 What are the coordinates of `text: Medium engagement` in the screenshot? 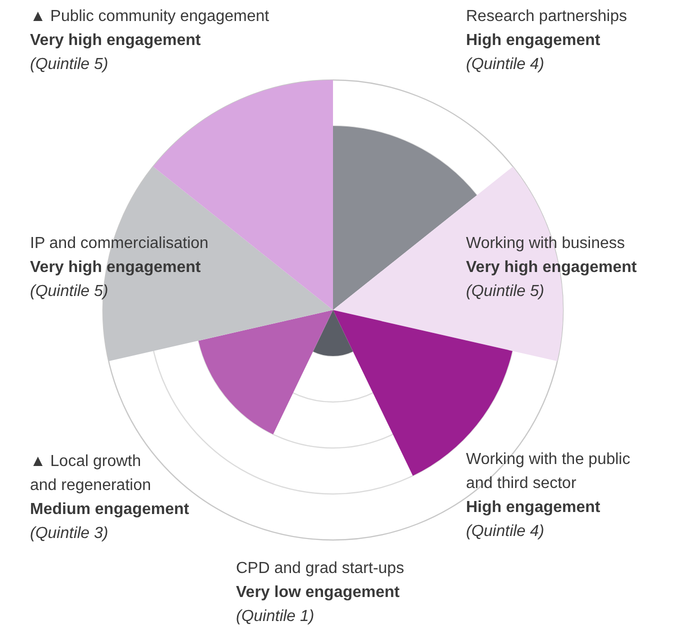 It's located at (110, 509).